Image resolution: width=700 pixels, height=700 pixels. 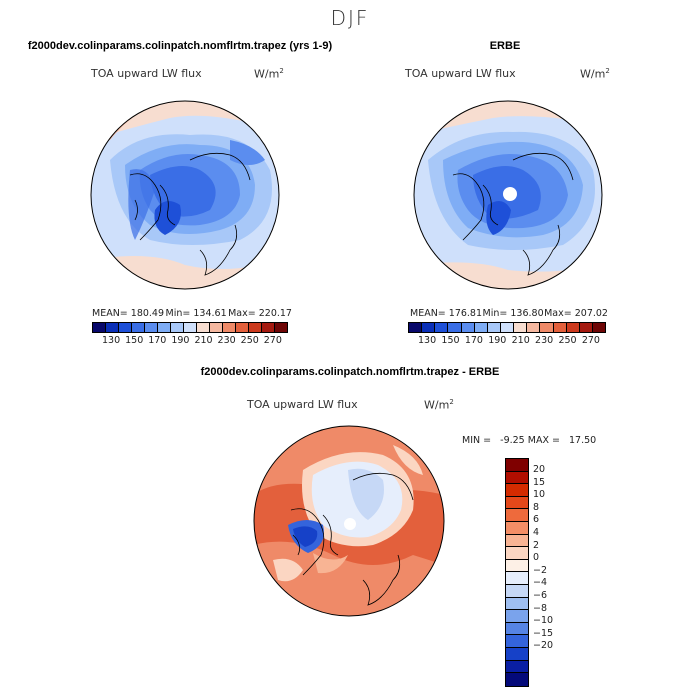 What do you see at coordinates (349, 521) in the screenshot?
I see `panel-diff-map` at bounding box center [349, 521].